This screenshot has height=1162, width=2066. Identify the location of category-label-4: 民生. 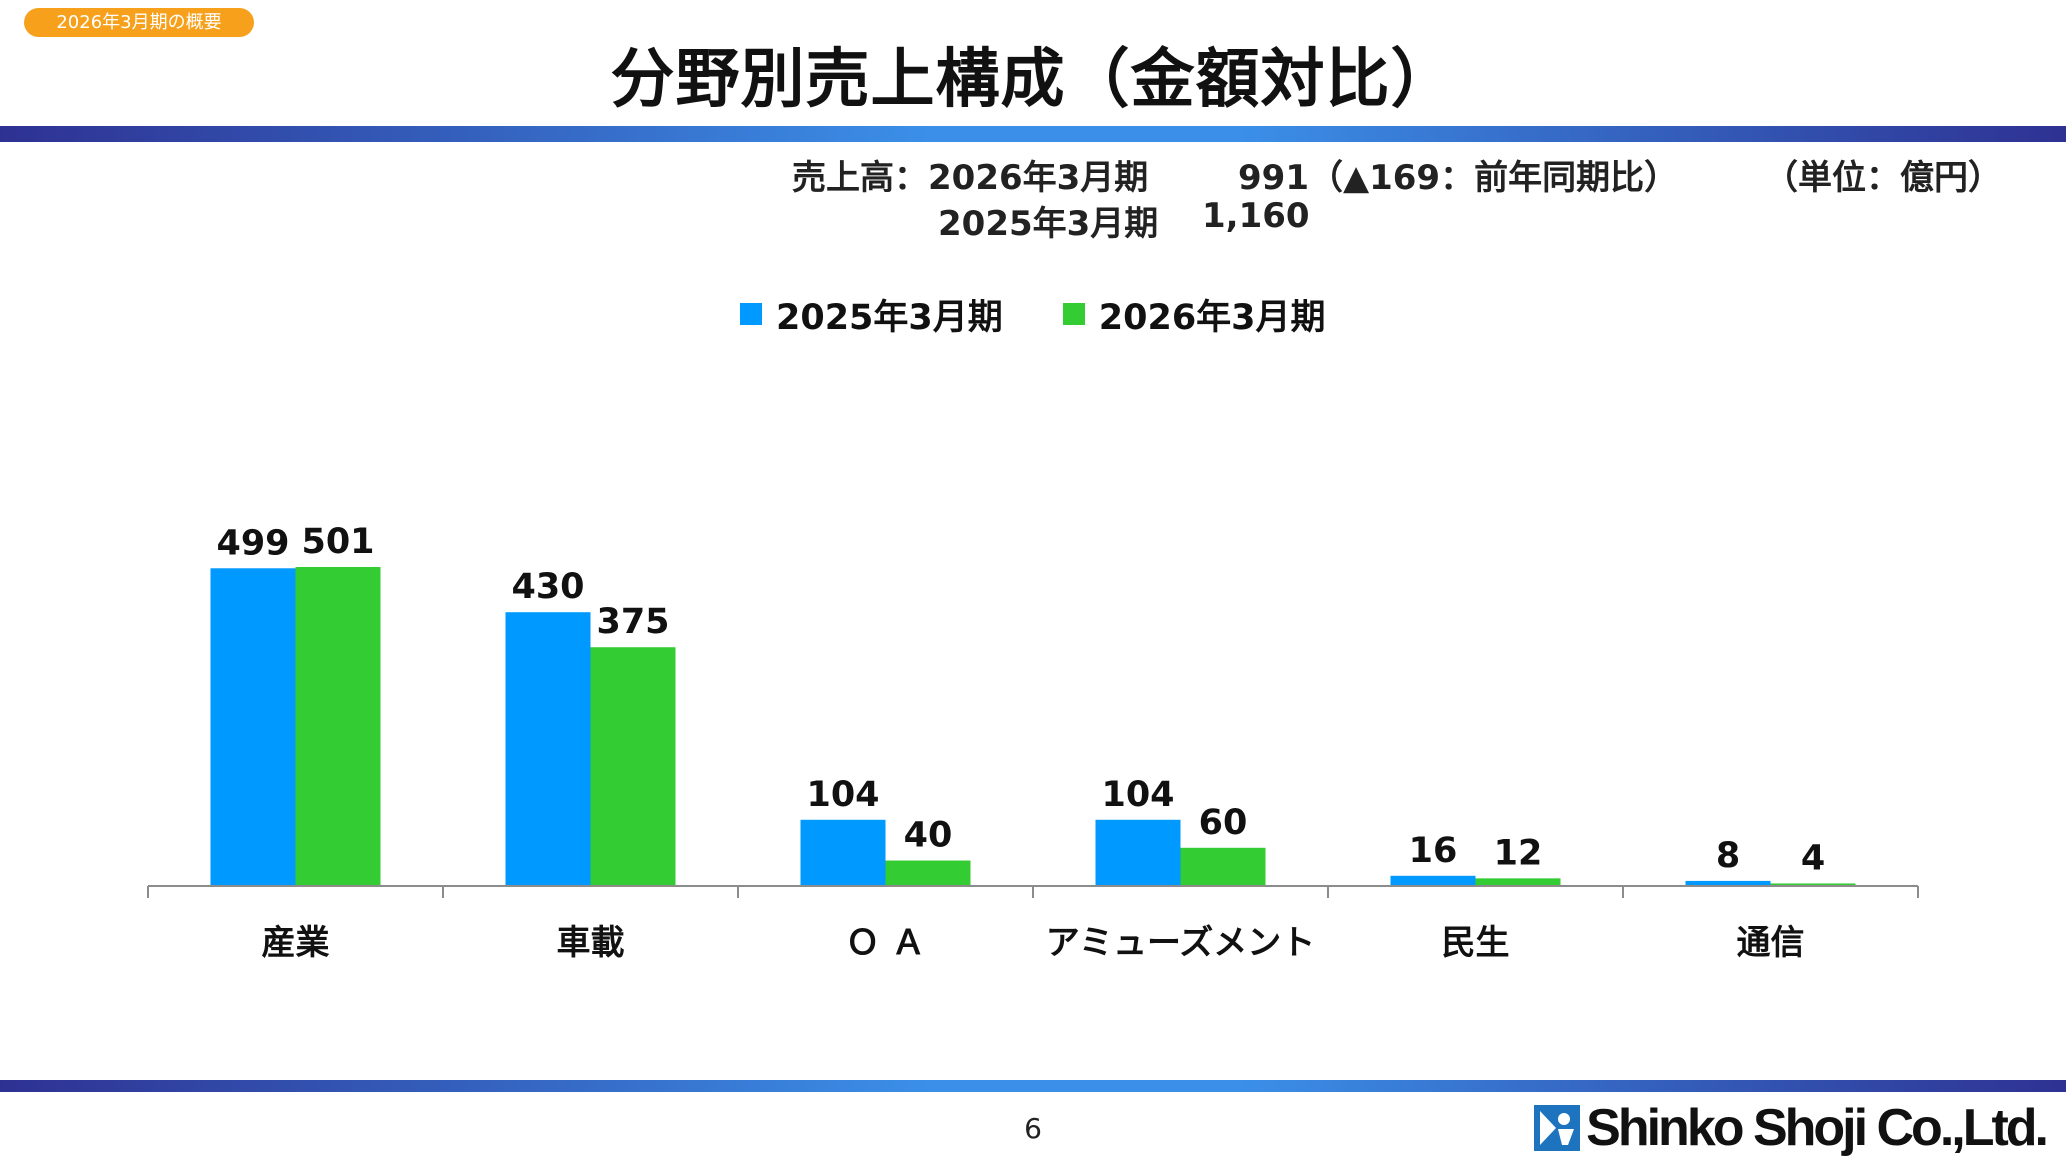
(1476, 943).